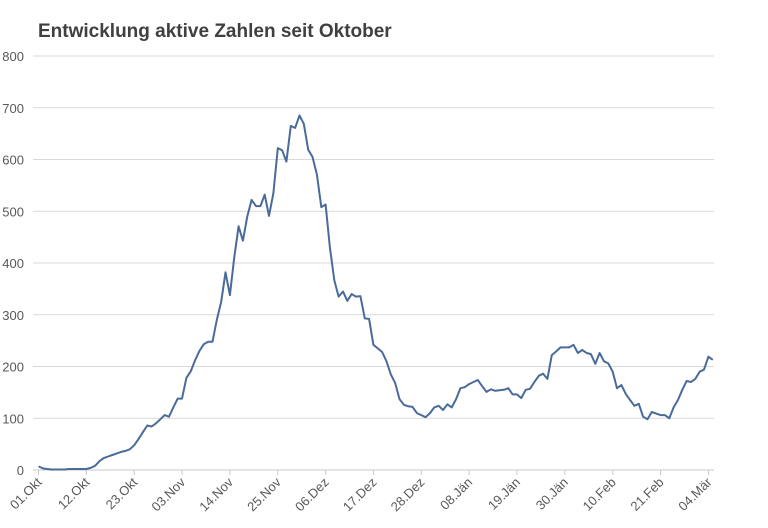 This screenshot has height=528, width=768. Describe the element at coordinates (122, 493) in the screenshot. I see `x-tick-label: 23.Okt` at that location.